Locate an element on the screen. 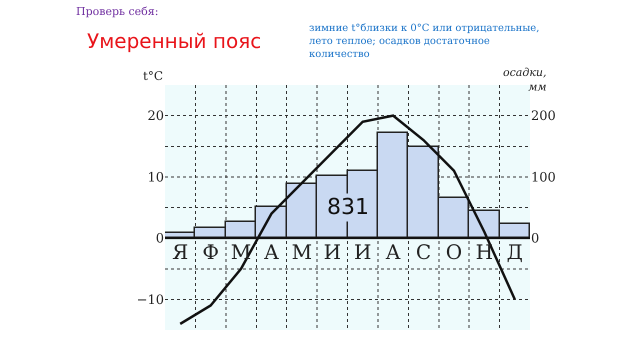  y2-tick-label: 100 is located at coordinates (543, 178).